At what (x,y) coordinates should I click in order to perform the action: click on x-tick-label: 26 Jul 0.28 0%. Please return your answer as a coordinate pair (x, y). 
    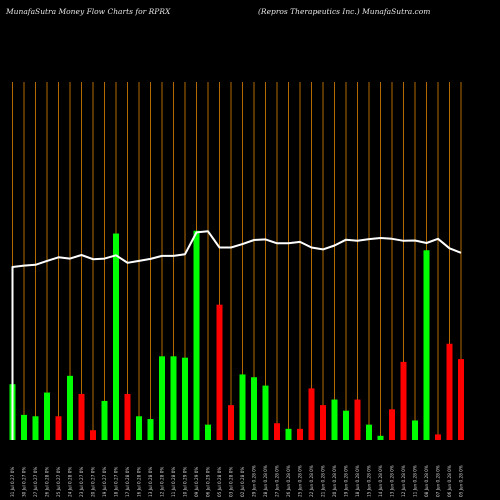
    Looking at the image, I should click on (47, 482).